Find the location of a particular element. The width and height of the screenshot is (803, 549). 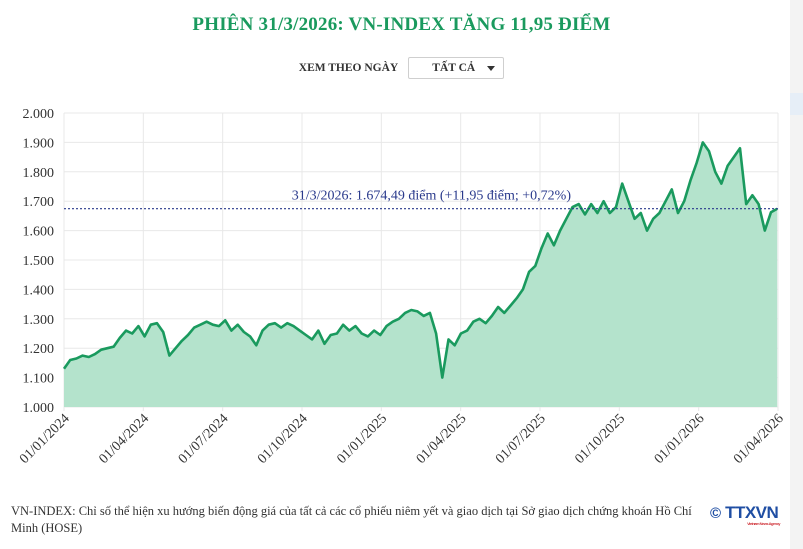

logo-subtext: Vietnam News Agency is located at coordinates (764, 523).